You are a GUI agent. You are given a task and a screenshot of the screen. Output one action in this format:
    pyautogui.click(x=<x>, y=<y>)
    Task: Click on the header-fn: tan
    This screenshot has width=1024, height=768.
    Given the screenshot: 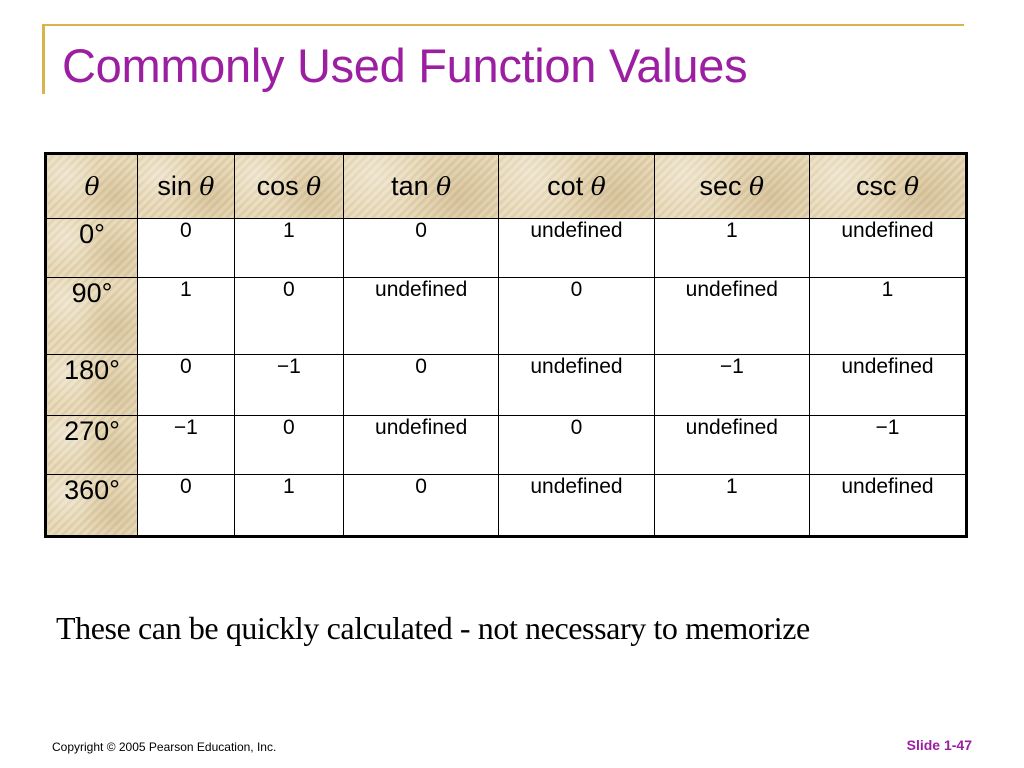 What is the action you would take?
    pyautogui.click(x=414, y=186)
    